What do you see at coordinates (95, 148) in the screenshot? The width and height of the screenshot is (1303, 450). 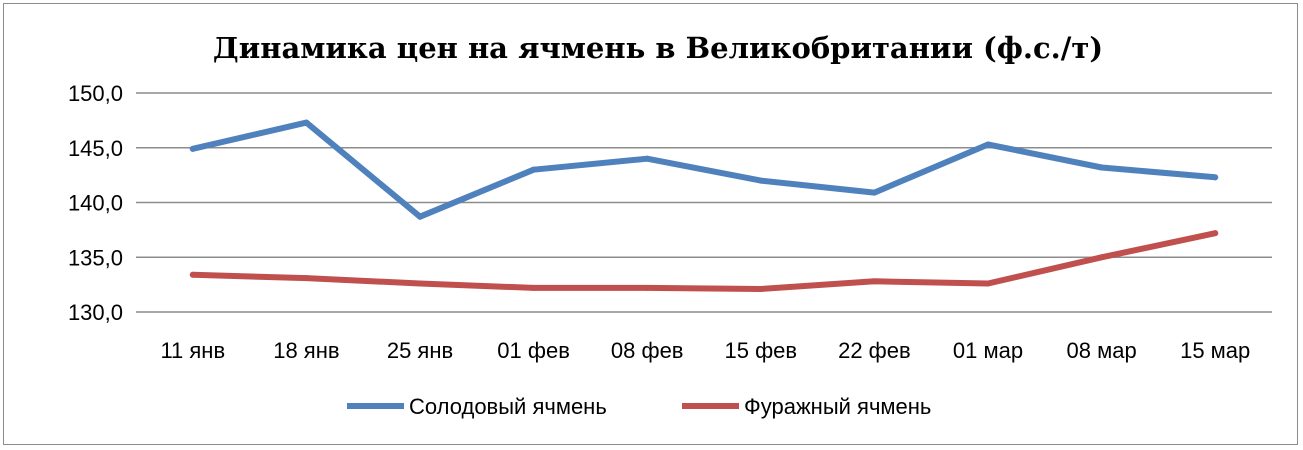 I see `y-tick-label: 145,0` at bounding box center [95, 148].